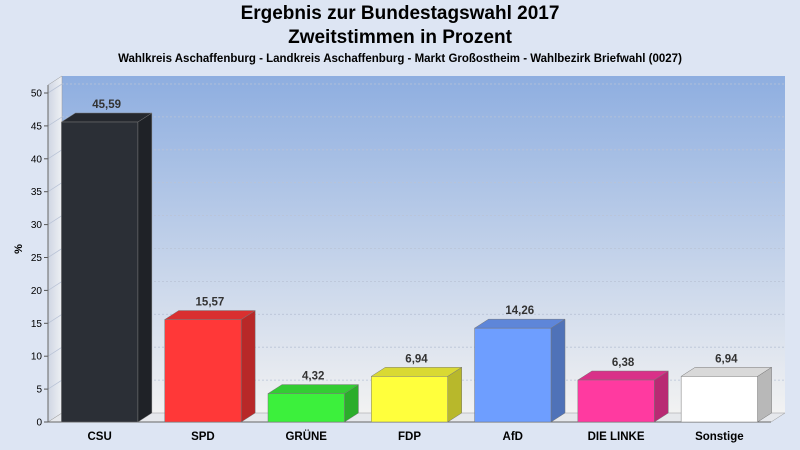  I want to click on x-tick-label: GRÜNE, so click(306, 436).